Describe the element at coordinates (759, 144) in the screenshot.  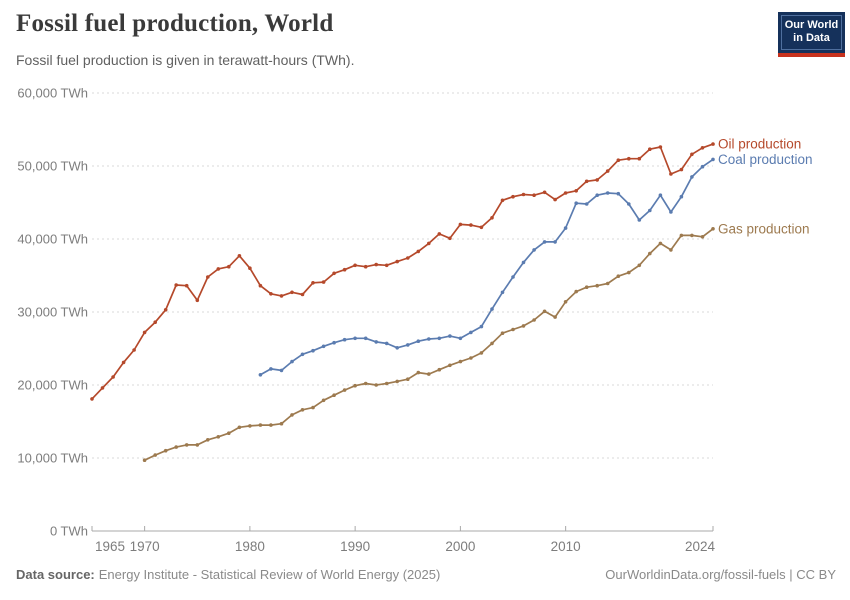
I see `oil-series-label: Oil production` at that location.